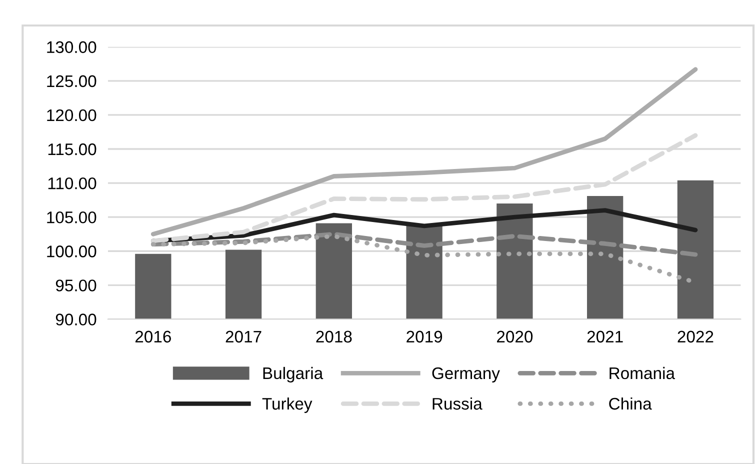 The width and height of the screenshot is (755, 464). What do you see at coordinates (293, 374) in the screenshot?
I see `legend-label: Bulgaria` at bounding box center [293, 374].